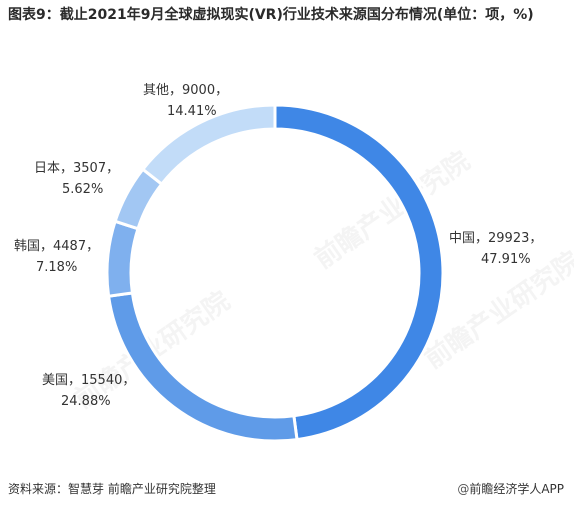 Image resolution: width=574 pixels, height=505 pixels. What do you see at coordinates (463, 489) in the screenshot?
I see `brand-logo-icon: @` at bounding box center [463, 489].